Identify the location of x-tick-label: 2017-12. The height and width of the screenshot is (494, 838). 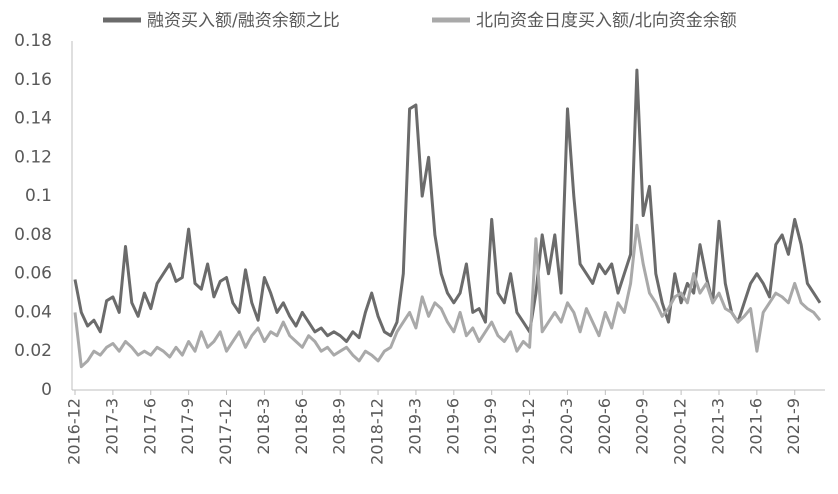
(225, 431).